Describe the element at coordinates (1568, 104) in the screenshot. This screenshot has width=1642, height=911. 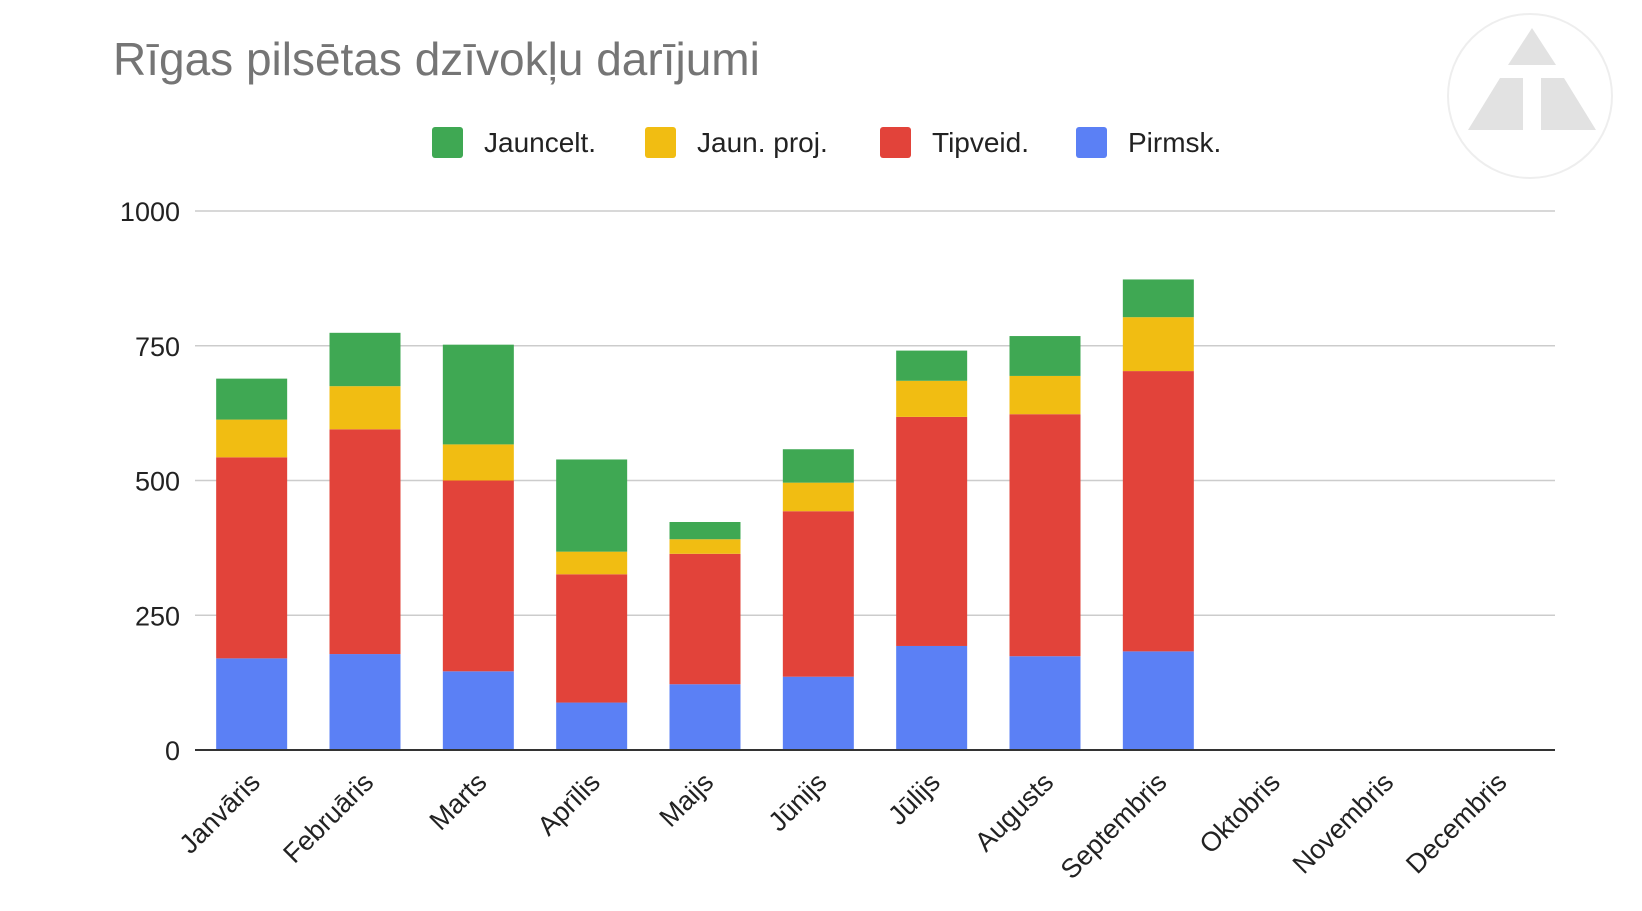
I see `logo-triangle-right` at that location.